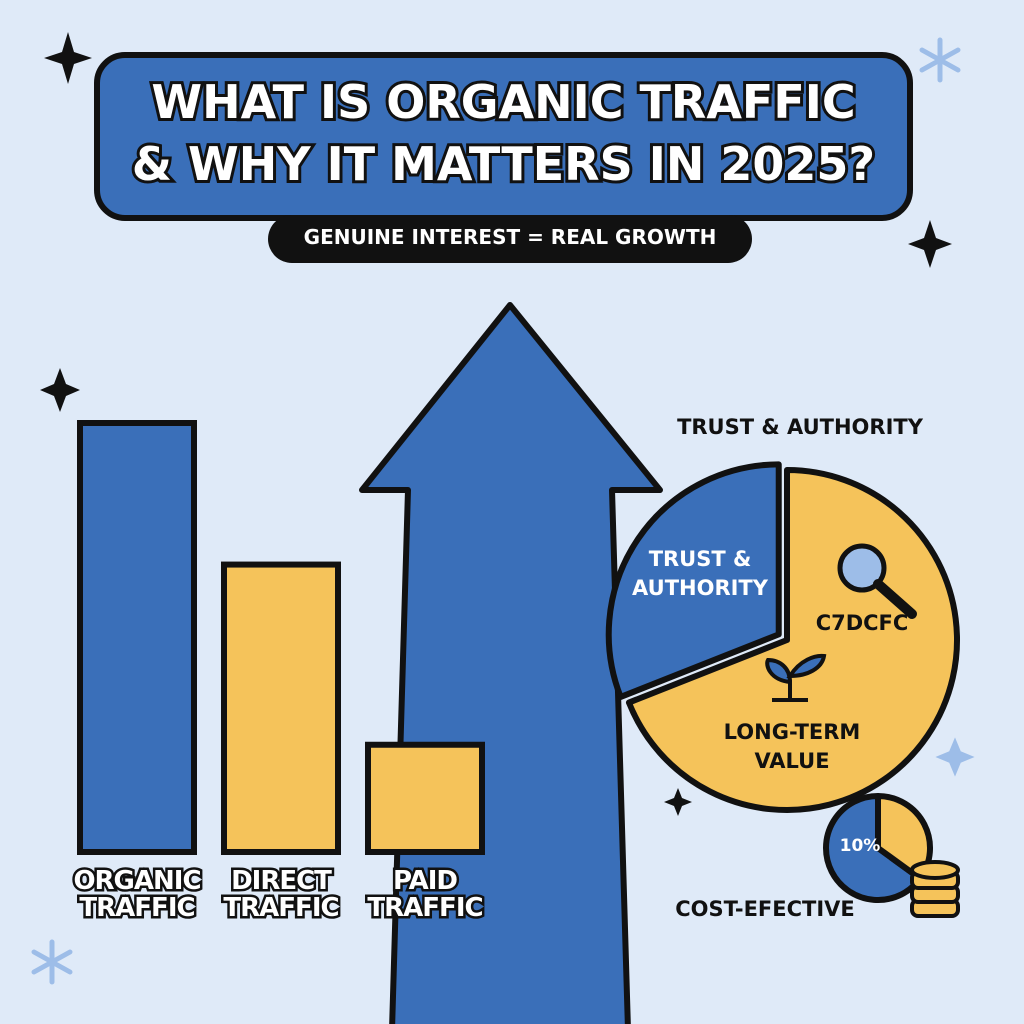 The width and height of the screenshot is (1024, 1024). I want to click on annotation: 10%, so click(860, 846).